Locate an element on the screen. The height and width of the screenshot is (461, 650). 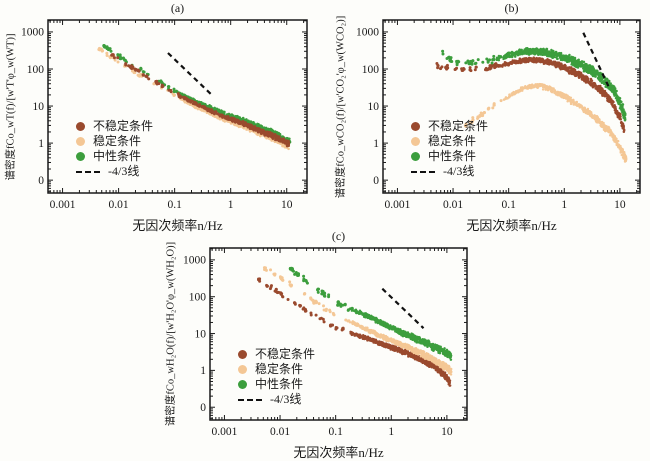
panel-a-legend: 不稳定条件稳定条件中性条件-4/3线 is located at coordinates (114, 149).